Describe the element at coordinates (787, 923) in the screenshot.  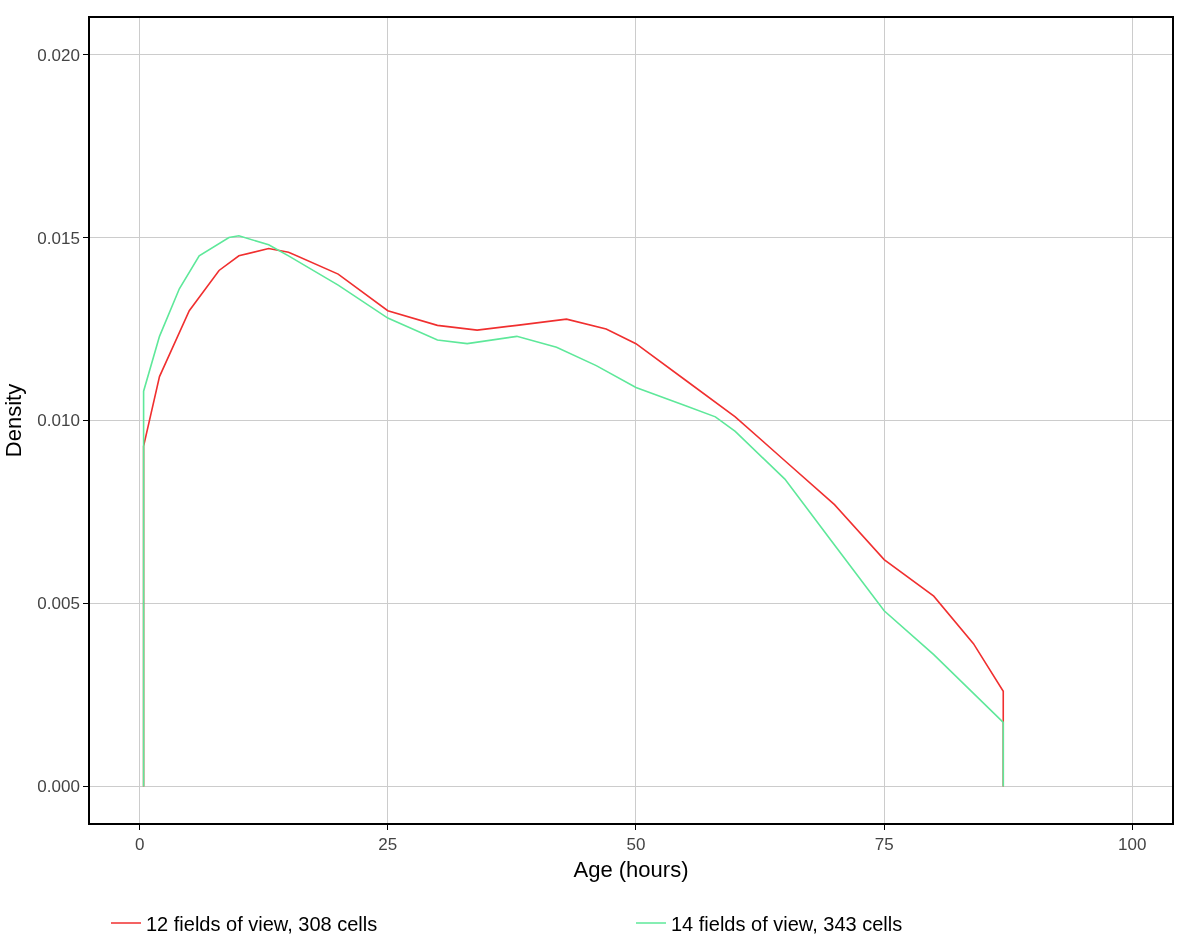
I see `legend-label: 14 fields of view, 343 cells` at that location.